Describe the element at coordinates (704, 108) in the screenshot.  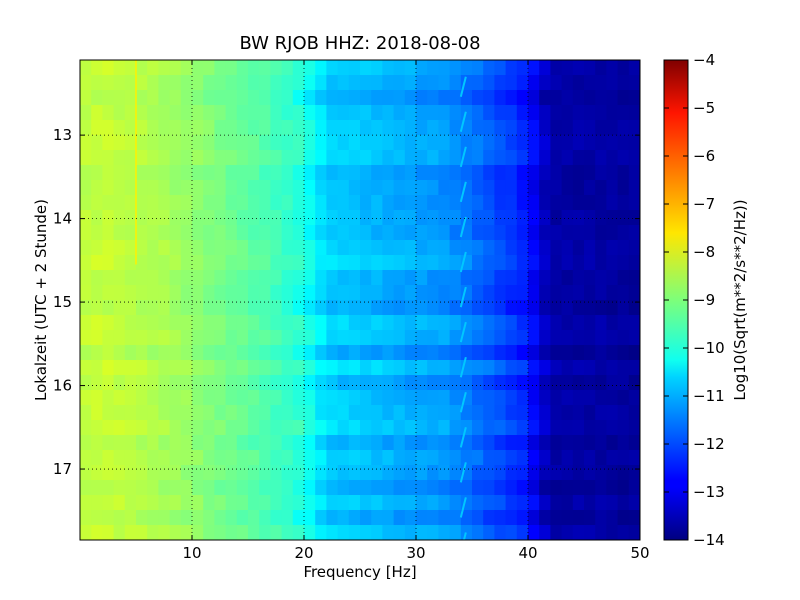
I see `colorbar-tick-label: −5` at that location.